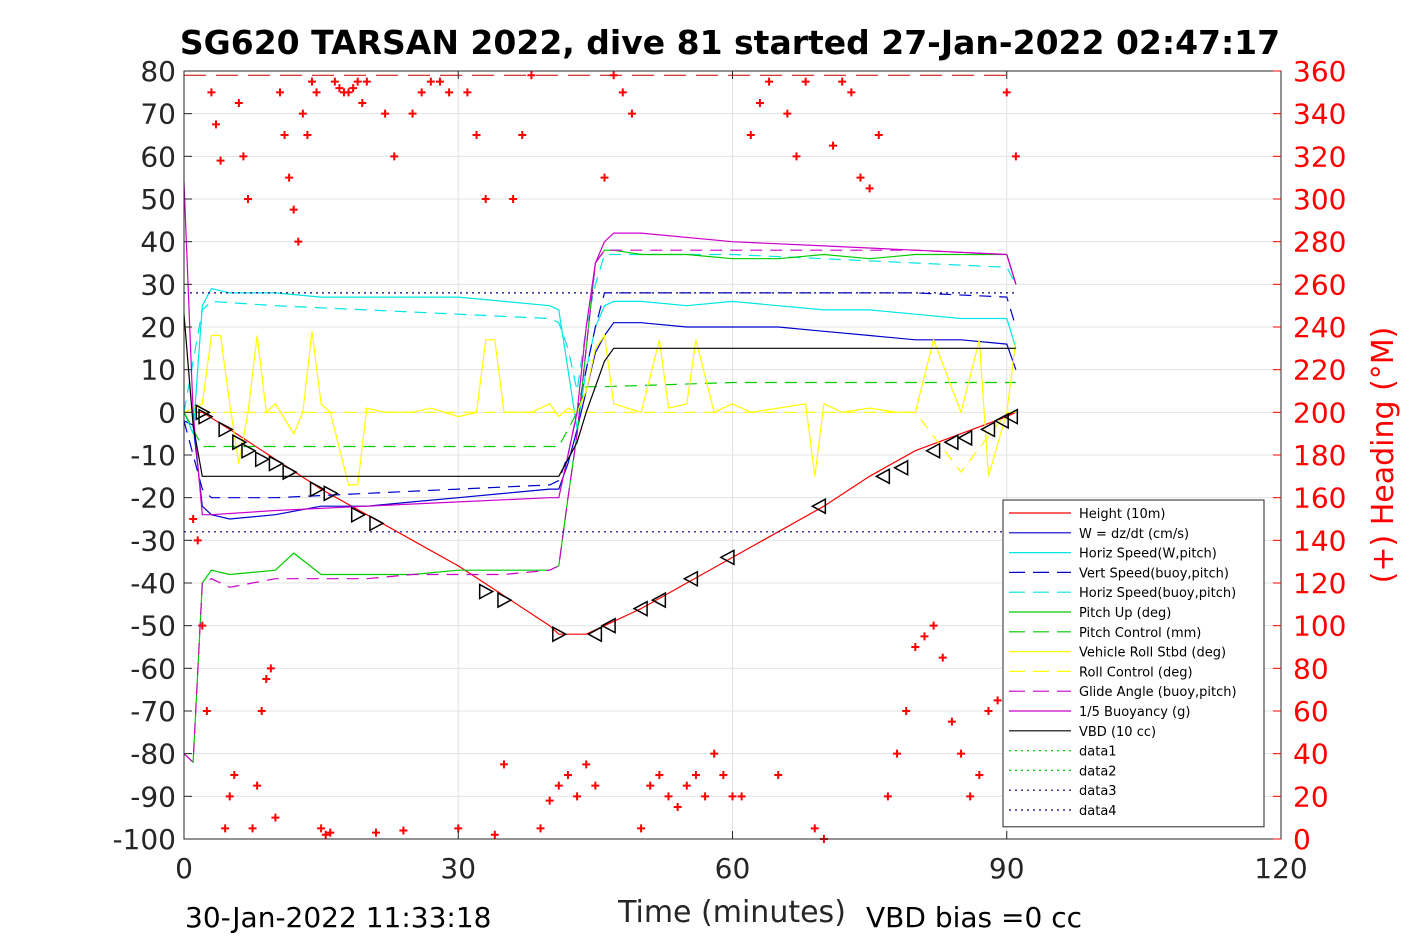  What do you see at coordinates (1319, 412) in the screenshot?
I see `y2-tick-label: 200` at bounding box center [1319, 412].